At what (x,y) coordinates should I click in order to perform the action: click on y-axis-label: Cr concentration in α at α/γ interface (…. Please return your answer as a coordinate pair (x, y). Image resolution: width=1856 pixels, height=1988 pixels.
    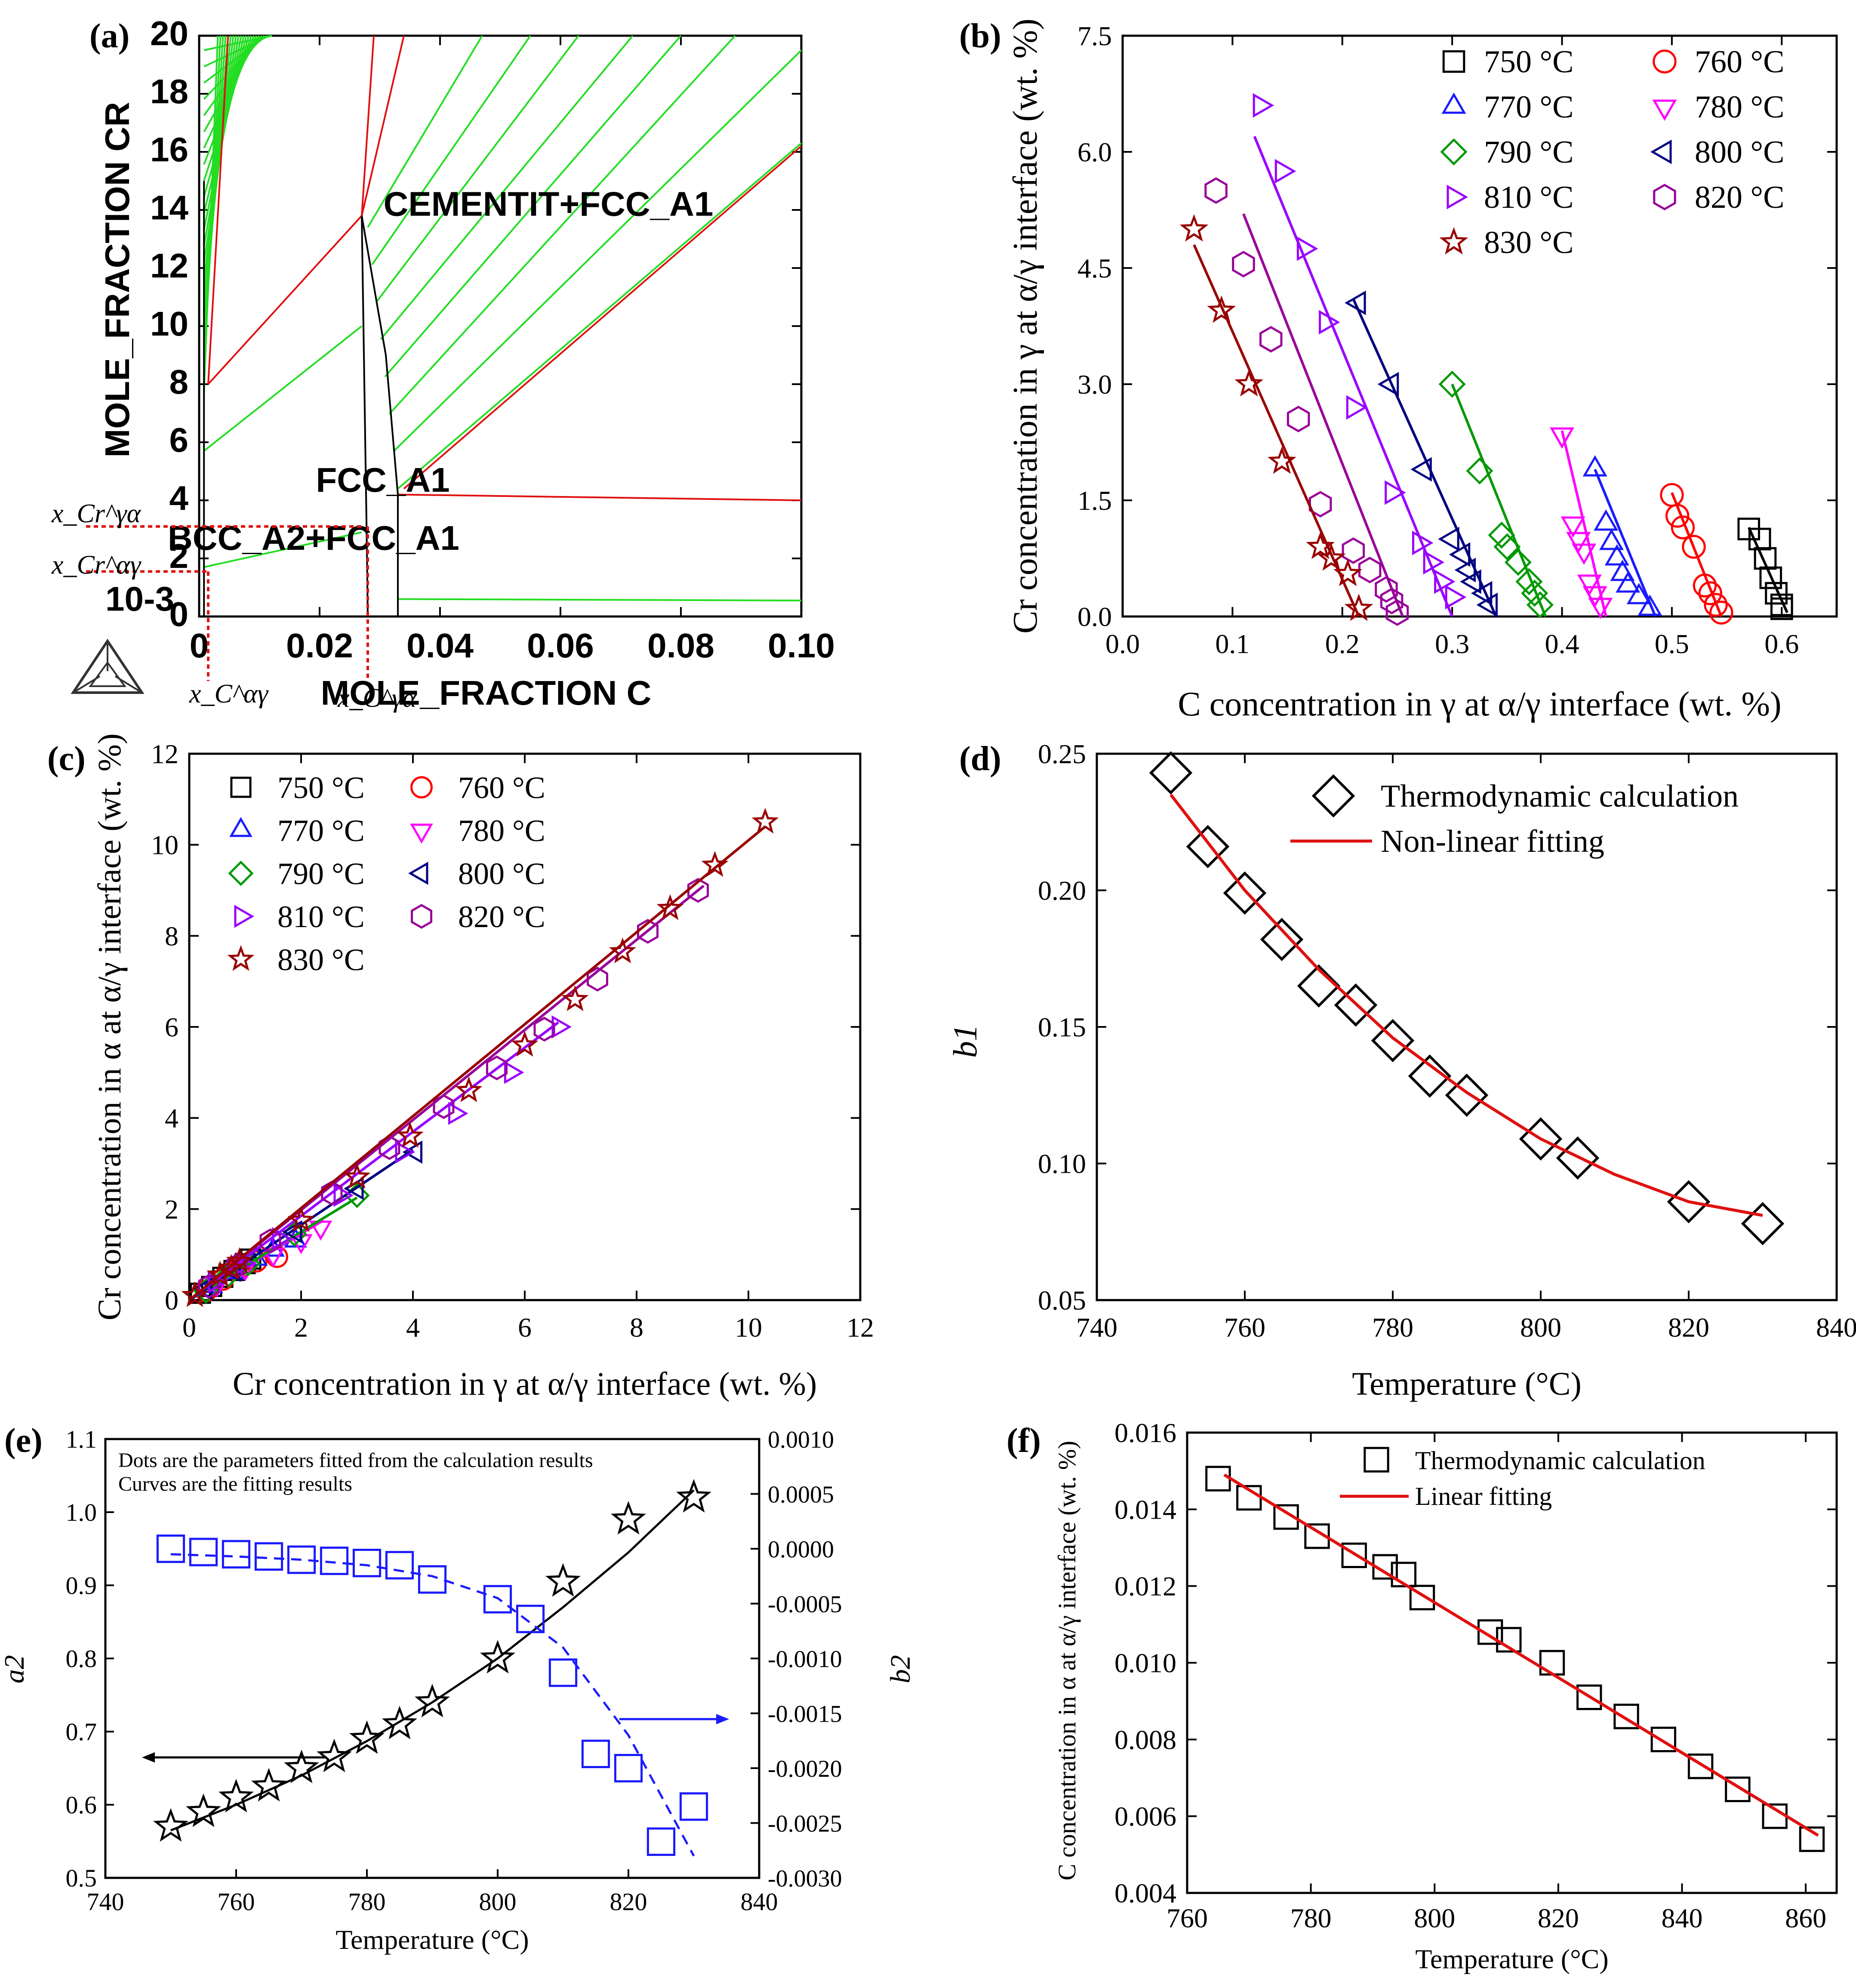
    Looking at the image, I should click on (110, 1028).